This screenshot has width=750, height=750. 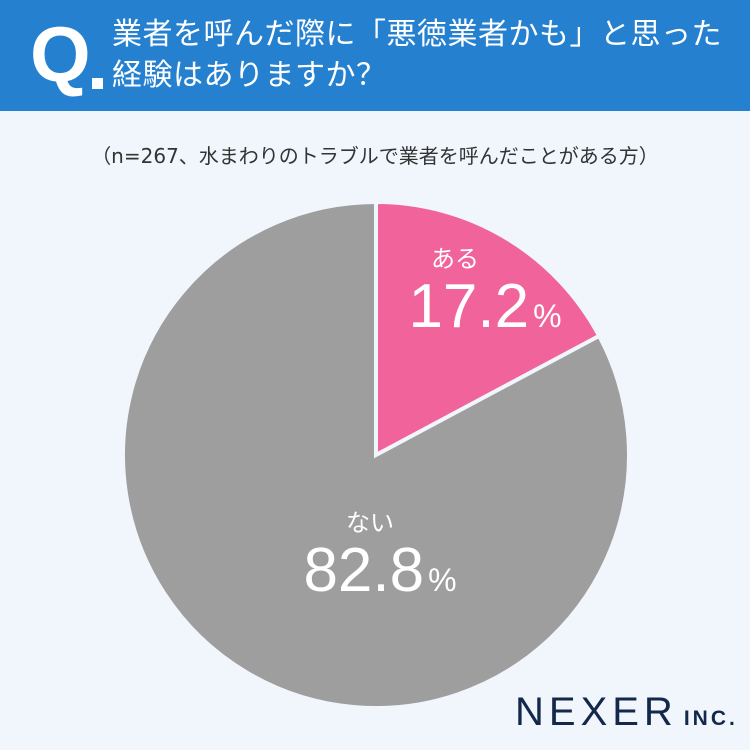 I want to click on nexer-logo: NEXER INC., so click(x=626, y=712).